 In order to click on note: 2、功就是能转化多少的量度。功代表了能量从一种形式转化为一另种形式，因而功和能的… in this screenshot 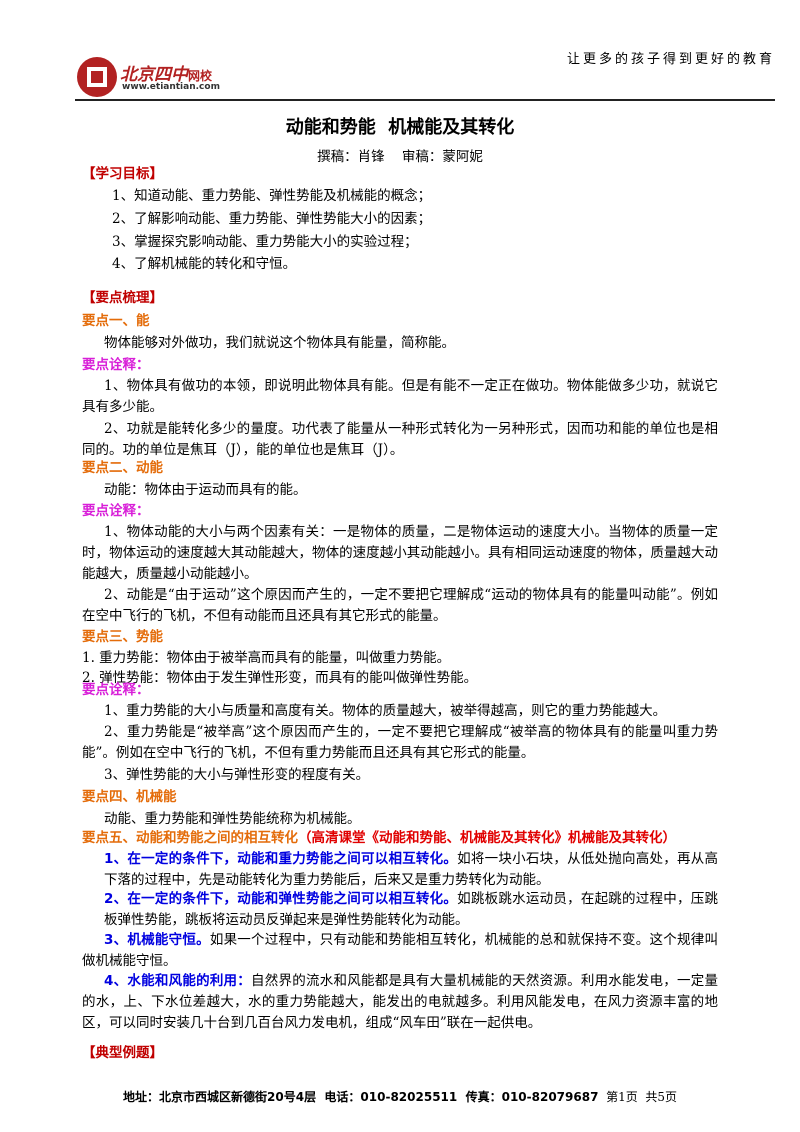, I will do `click(400, 439)`.